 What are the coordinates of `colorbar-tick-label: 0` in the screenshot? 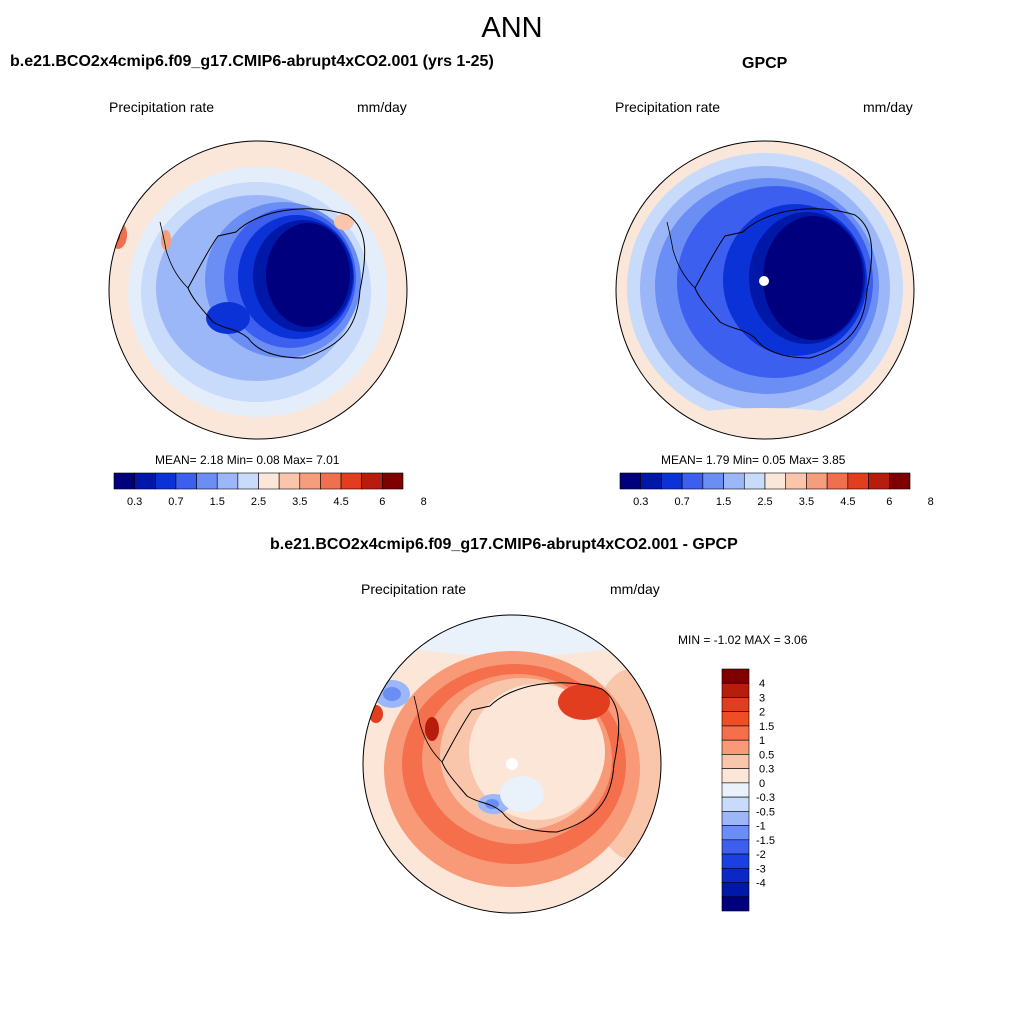 It's located at (762, 784).